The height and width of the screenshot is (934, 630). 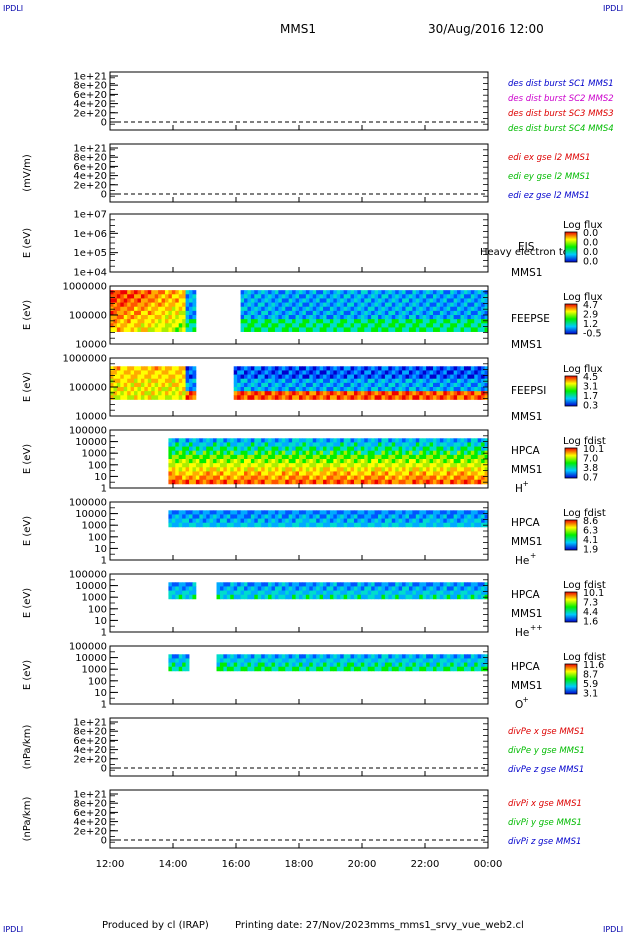 What do you see at coordinates (88, 575) in the screenshot?
I see `y-tick-label: 100000` at bounding box center [88, 575].